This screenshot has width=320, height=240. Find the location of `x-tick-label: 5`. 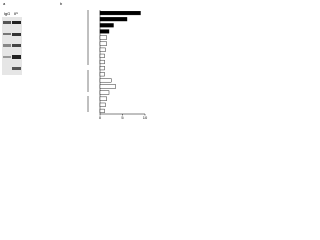

x-tick-label: 5 is located at coordinates (122, 117).